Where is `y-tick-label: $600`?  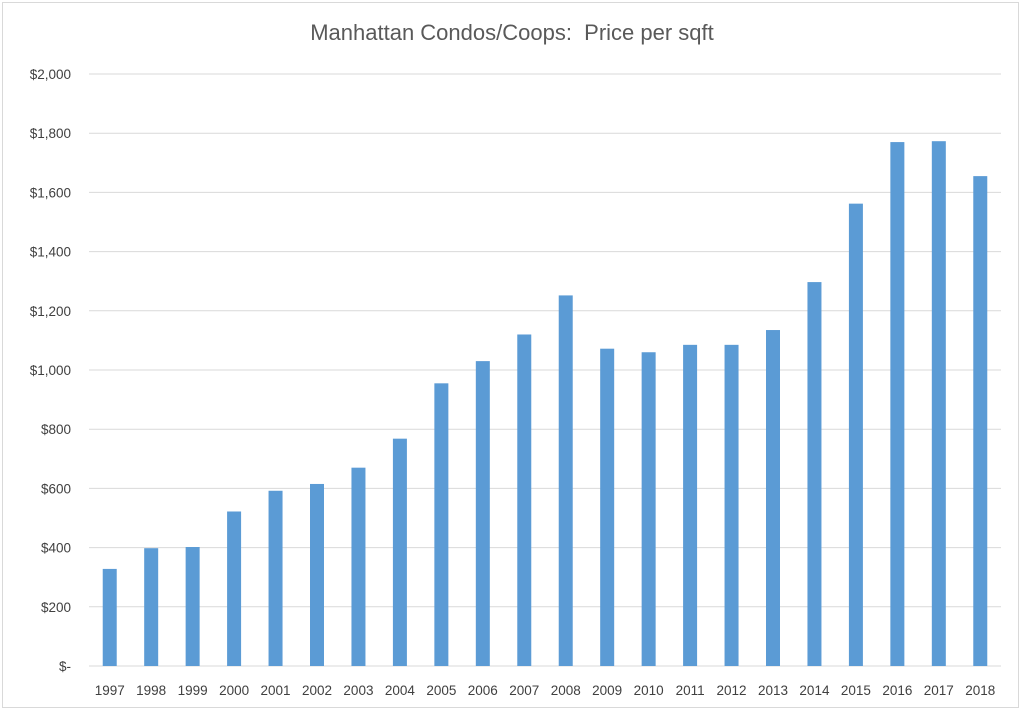
y-tick-label: $600 is located at coordinates (56, 488).